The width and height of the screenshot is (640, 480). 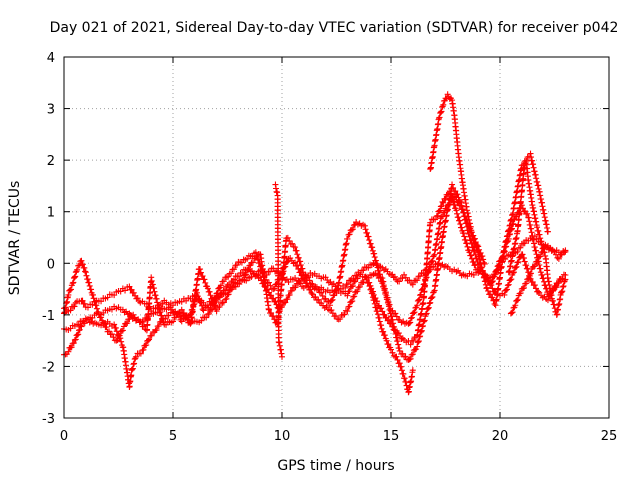 What do you see at coordinates (335, 466) in the screenshot?
I see `x-axis-label: GPS time / hours` at bounding box center [335, 466].